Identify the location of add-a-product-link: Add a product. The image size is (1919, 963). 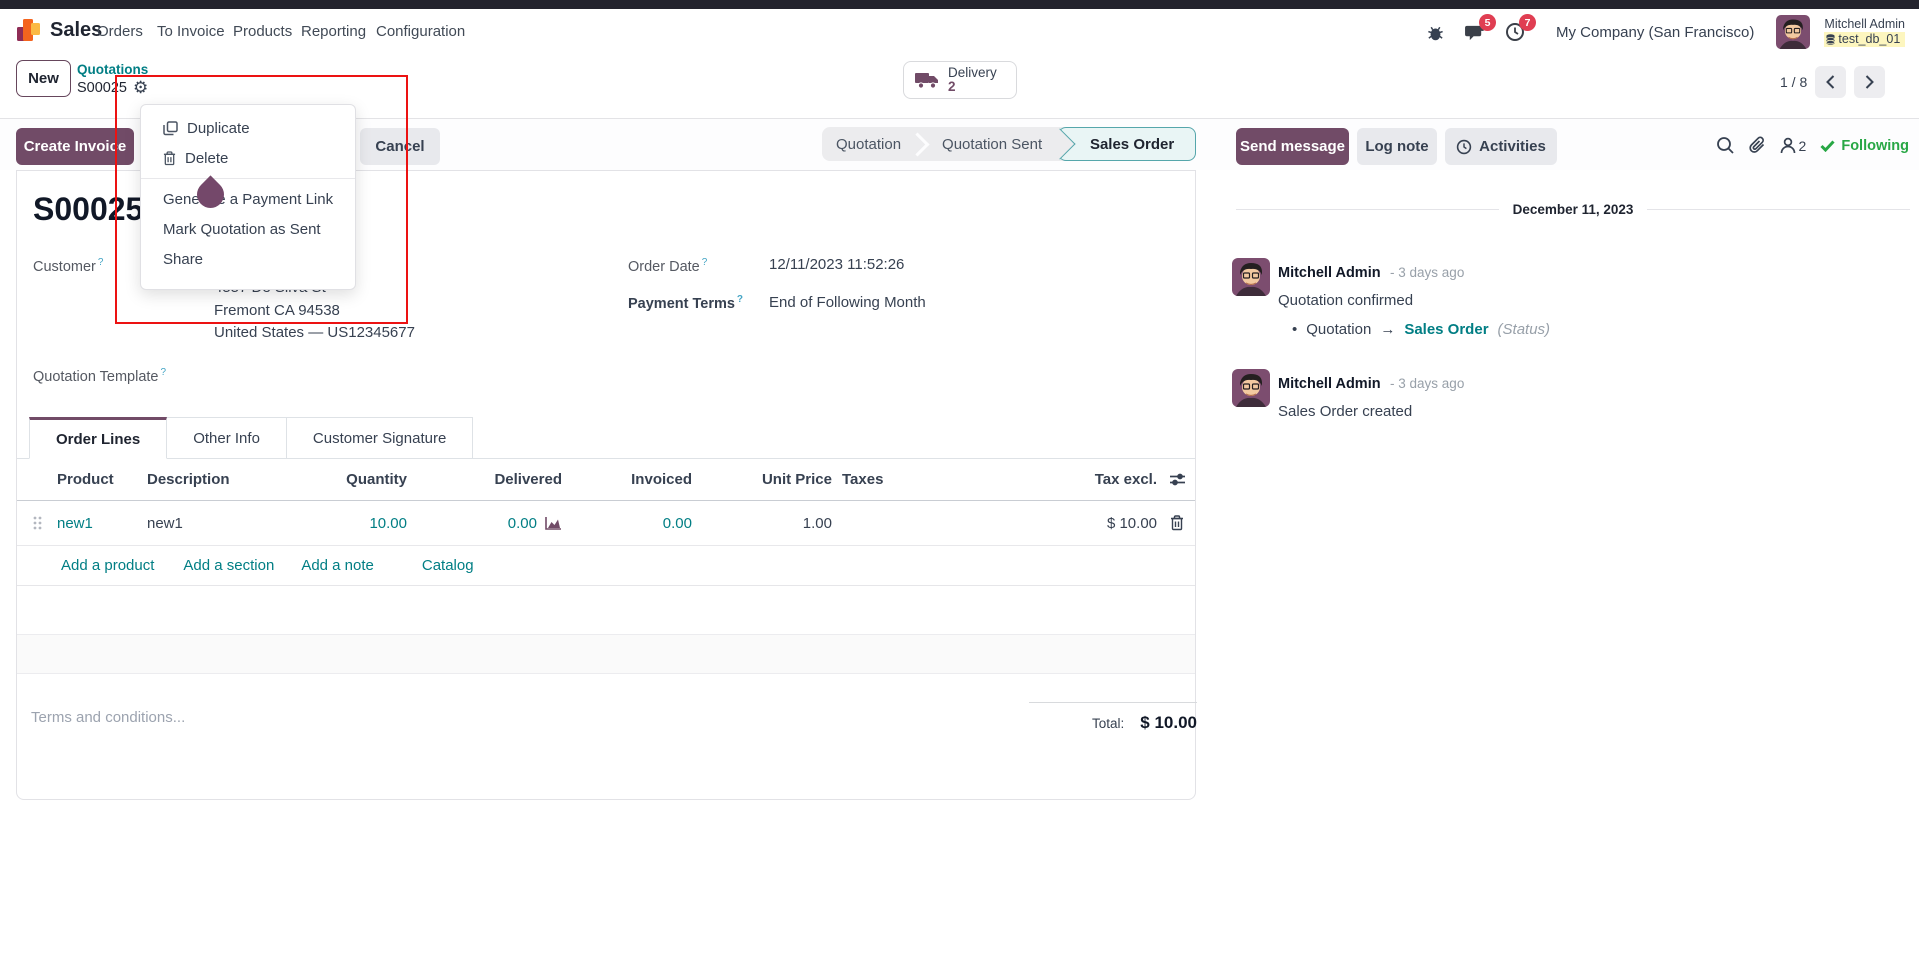
(108, 565).